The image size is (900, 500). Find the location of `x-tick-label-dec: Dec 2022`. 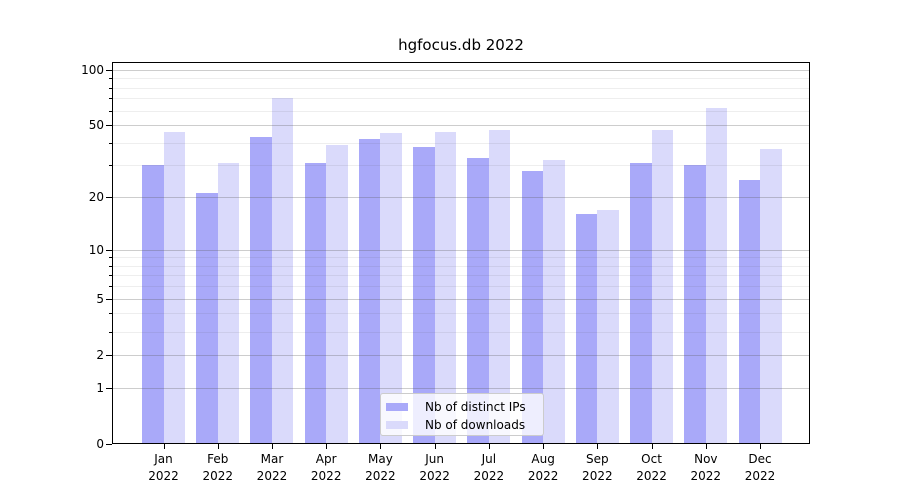

x-tick-label-dec: Dec 2022 is located at coordinates (760, 467).